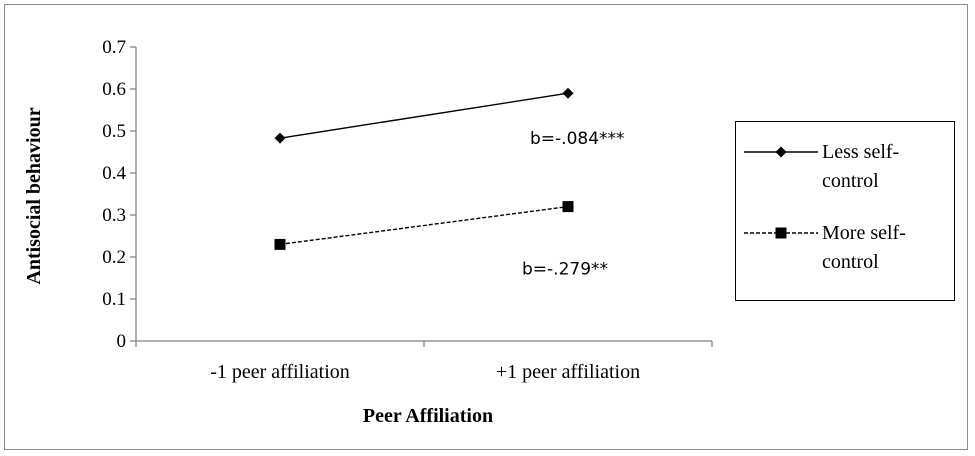  What do you see at coordinates (845, 211) in the screenshot?
I see `legend: Less self-control More self-control` at bounding box center [845, 211].